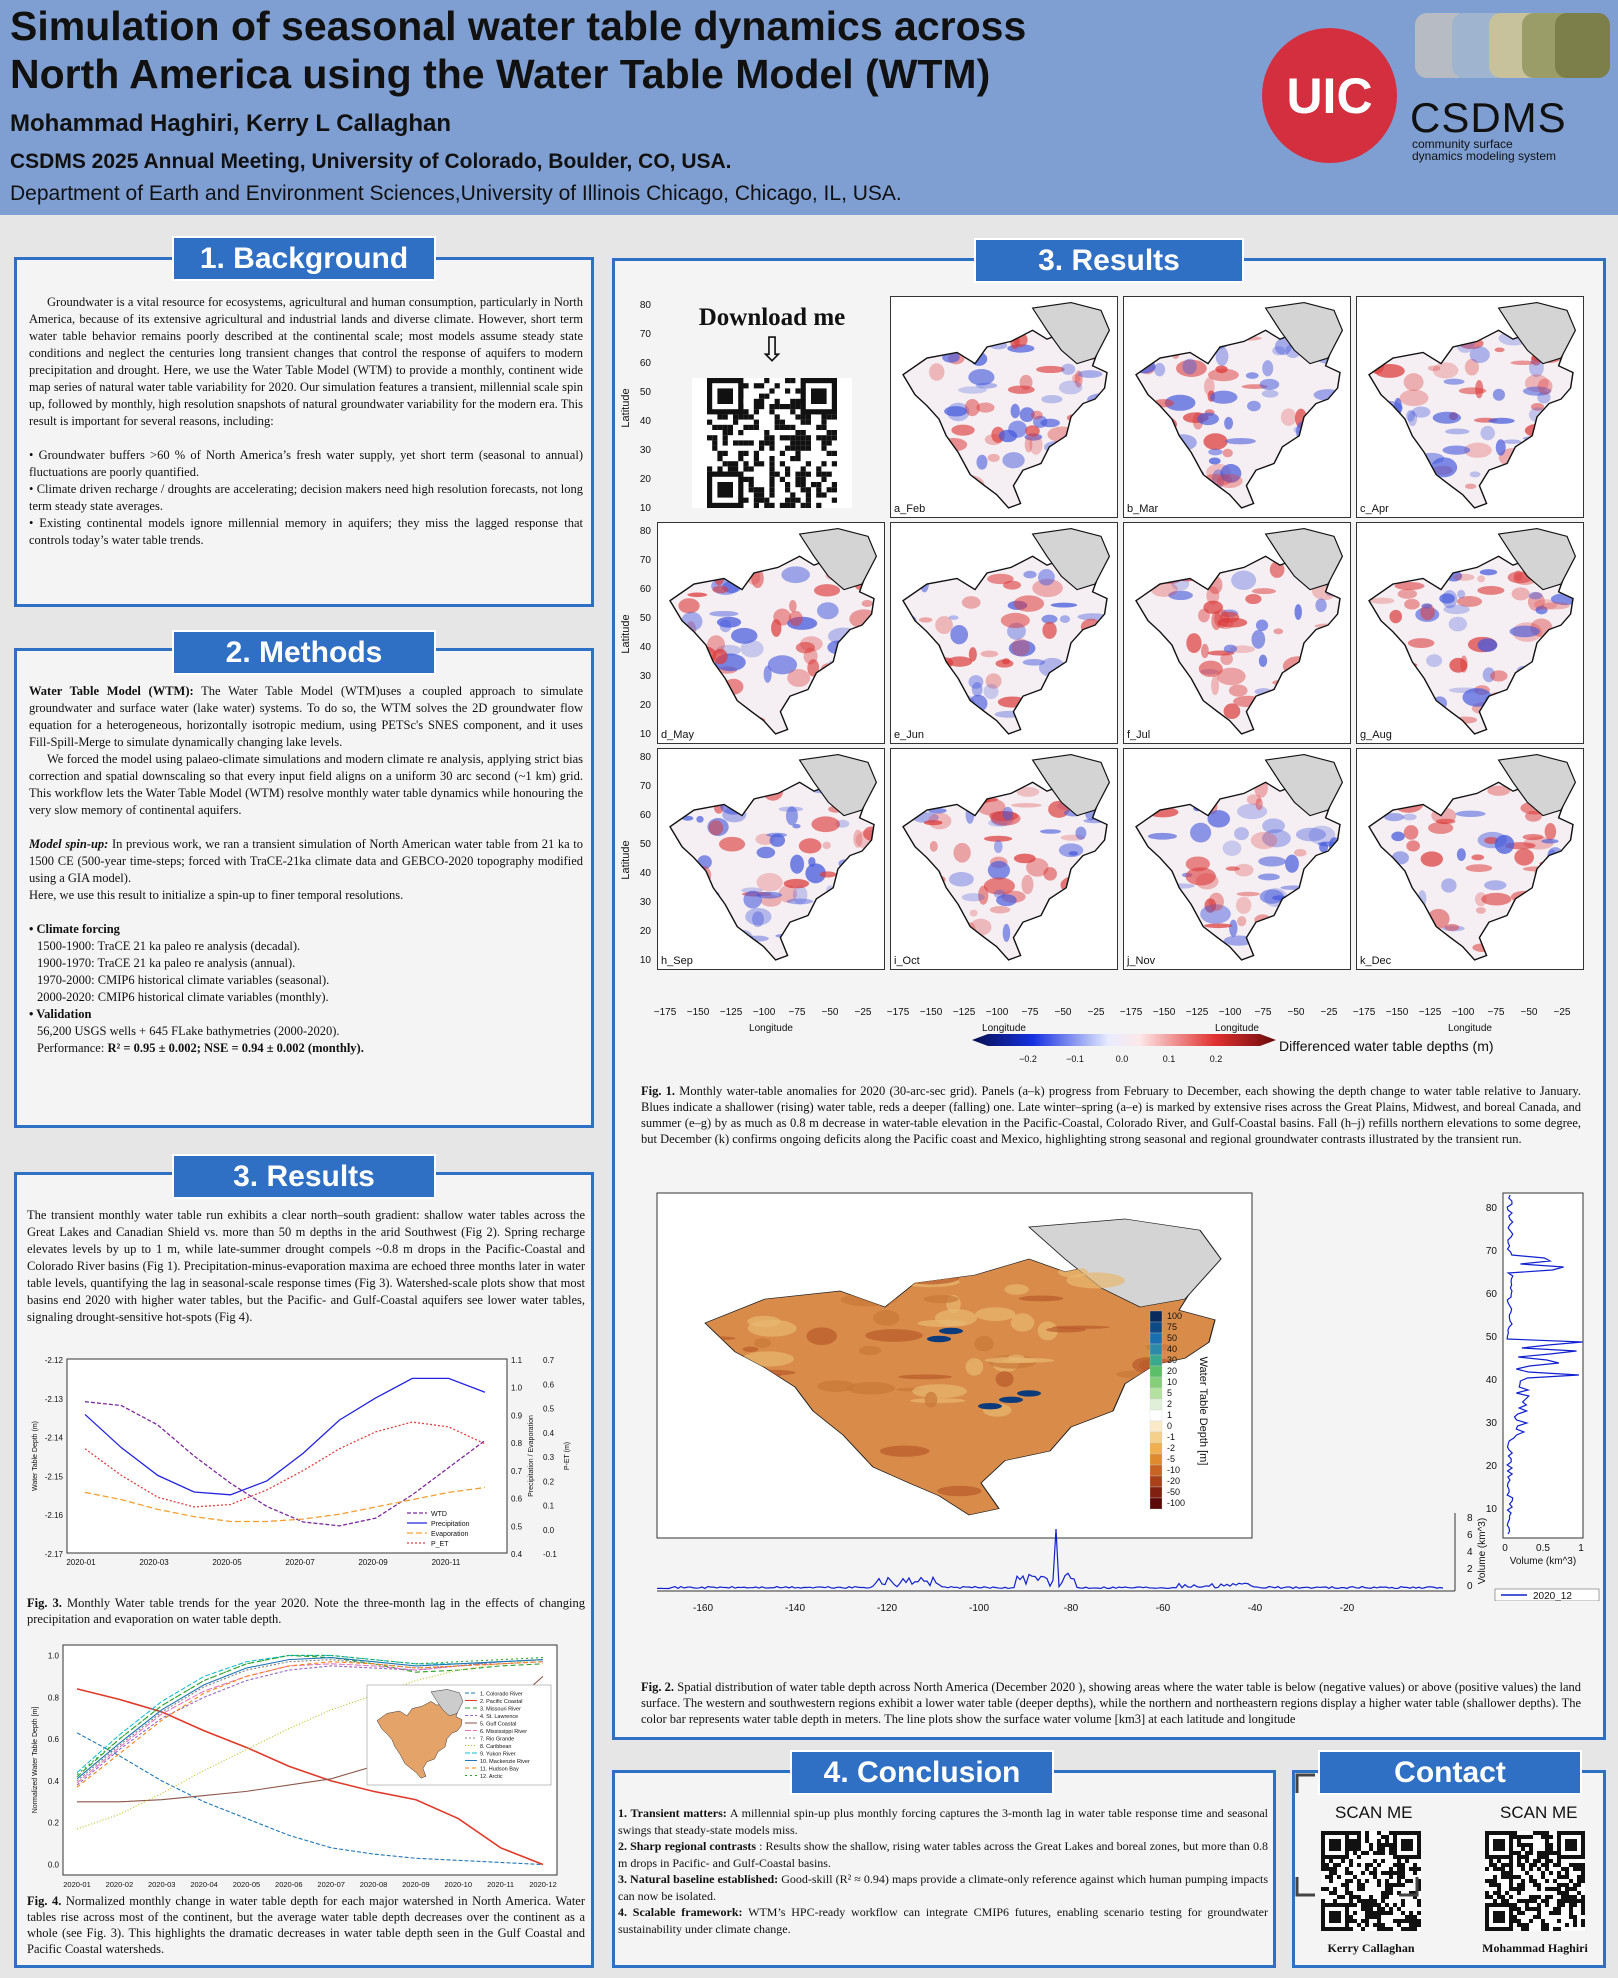 This screenshot has width=1618, height=1978. I want to click on contact-title: Contact, so click(1450, 1772).